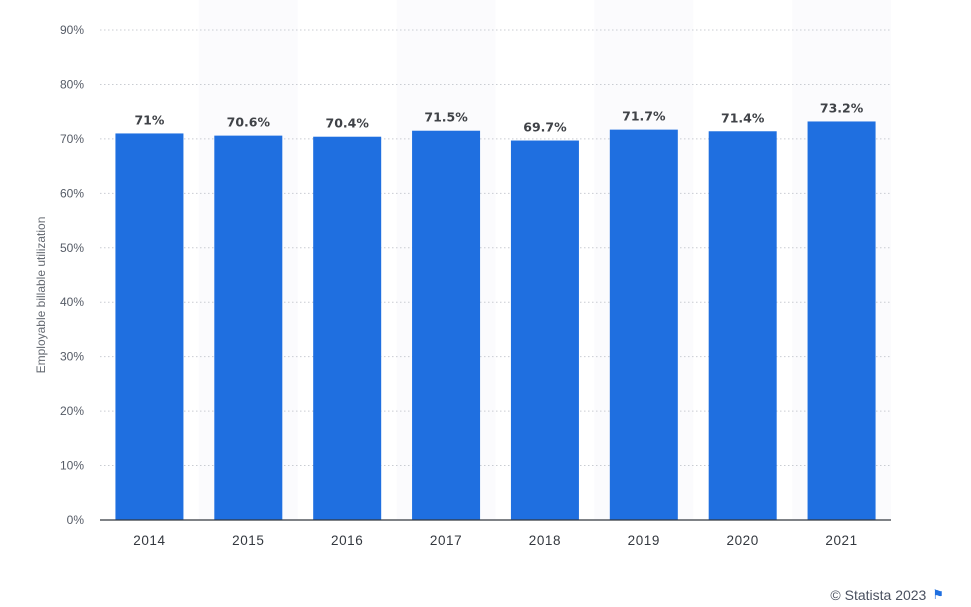  Describe the element at coordinates (938, 594) in the screenshot. I see `flag-icon: ⚑` at that location.